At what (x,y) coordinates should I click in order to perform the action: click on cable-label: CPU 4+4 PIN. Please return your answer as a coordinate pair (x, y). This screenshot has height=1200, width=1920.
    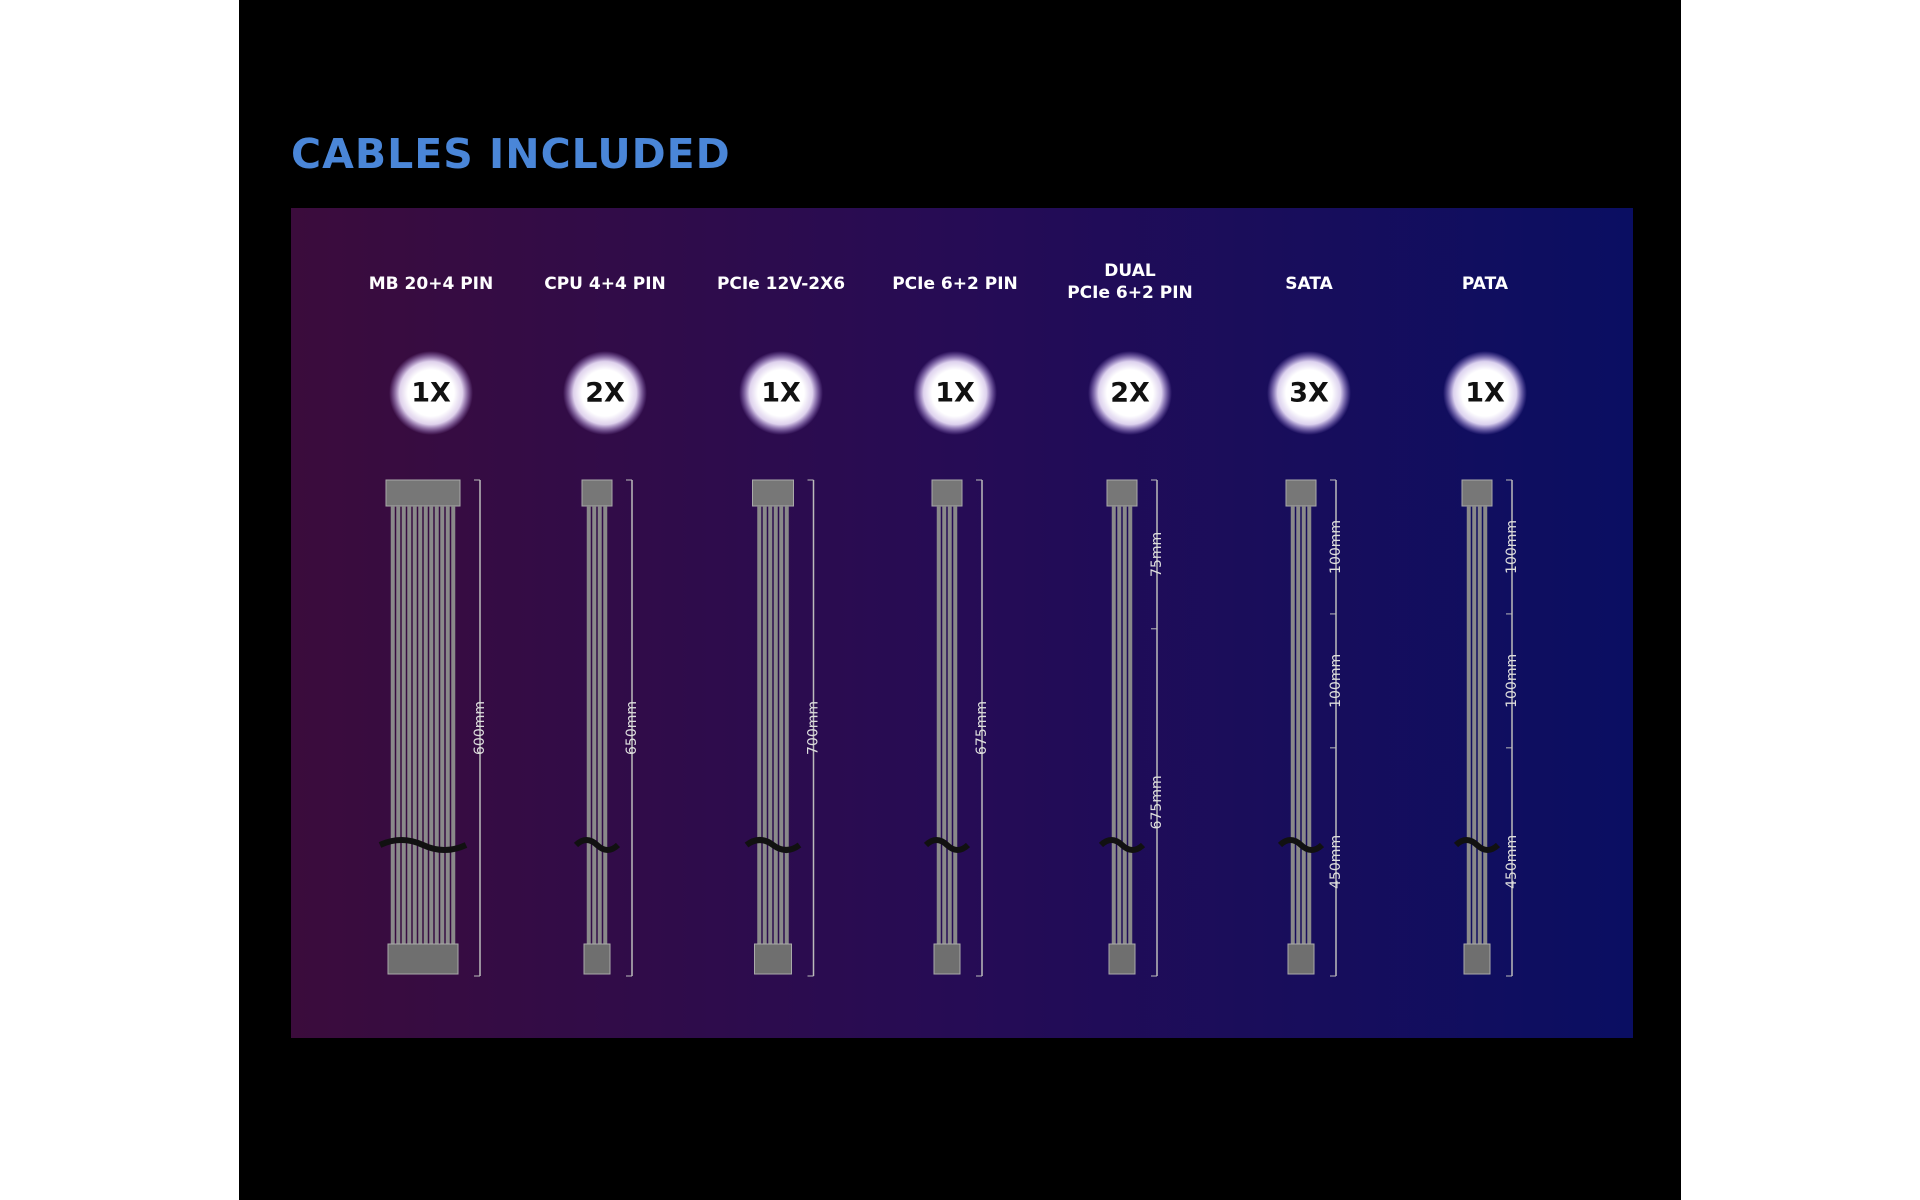
    Looking at the image, I should click on (605, 284).